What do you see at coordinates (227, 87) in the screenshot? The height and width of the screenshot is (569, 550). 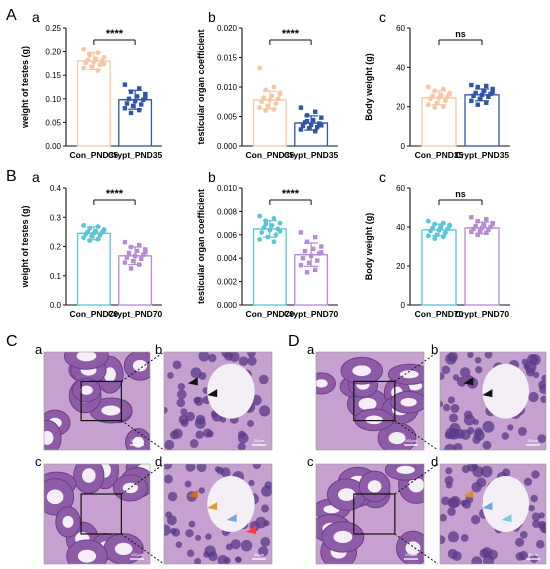 I see `y-tick-label: 0.010` at bounding box center [227, 87].